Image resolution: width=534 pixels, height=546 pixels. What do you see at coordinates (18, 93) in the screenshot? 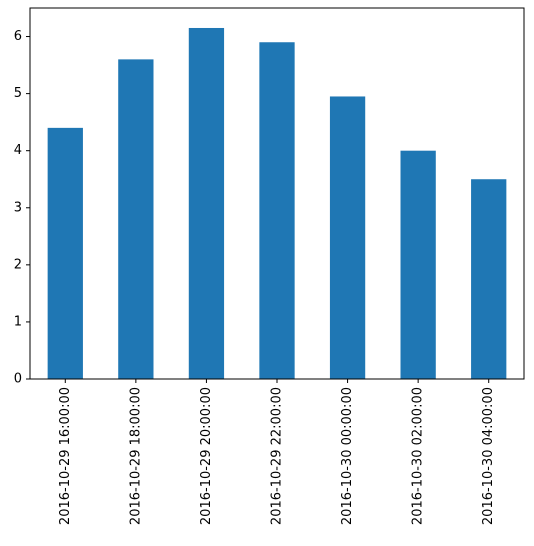
I see `y-tick-label-5: 5` at bounding box center [18, 93].